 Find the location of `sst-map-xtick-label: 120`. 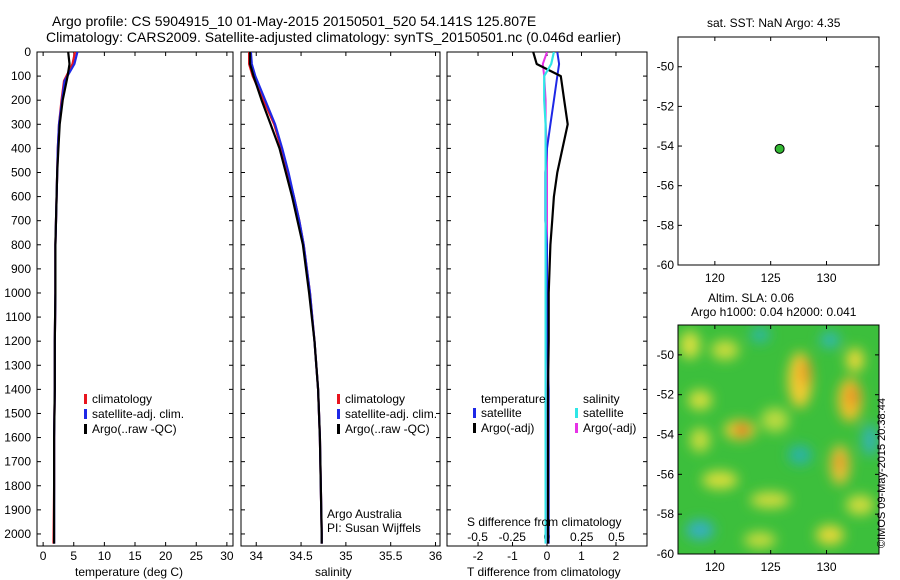

sst-map-xtick-label: 120 is located at coordinates (715, 278).